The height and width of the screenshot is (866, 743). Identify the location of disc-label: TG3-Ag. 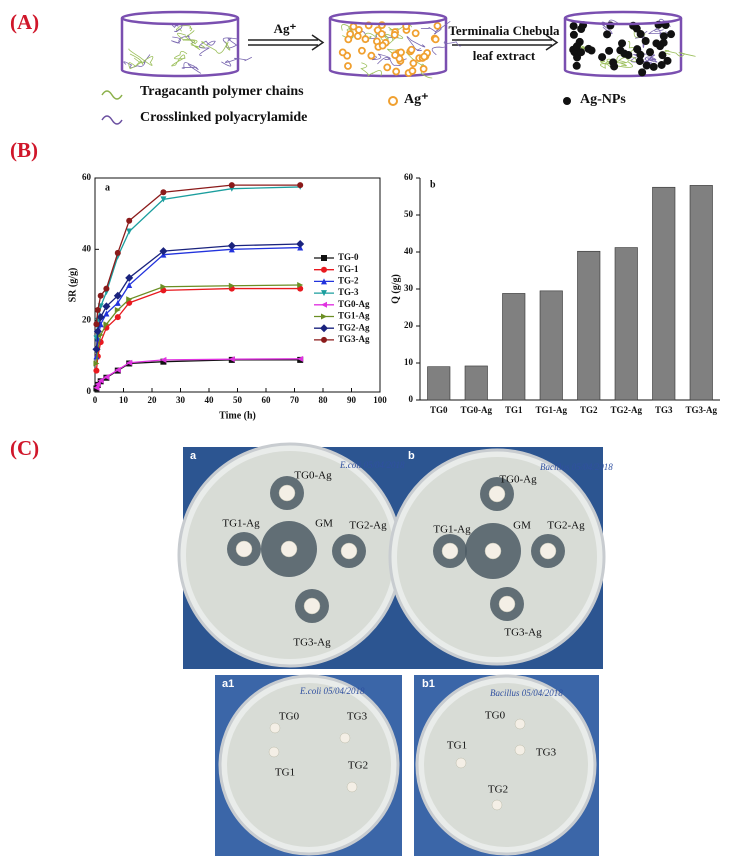
(312, 643).